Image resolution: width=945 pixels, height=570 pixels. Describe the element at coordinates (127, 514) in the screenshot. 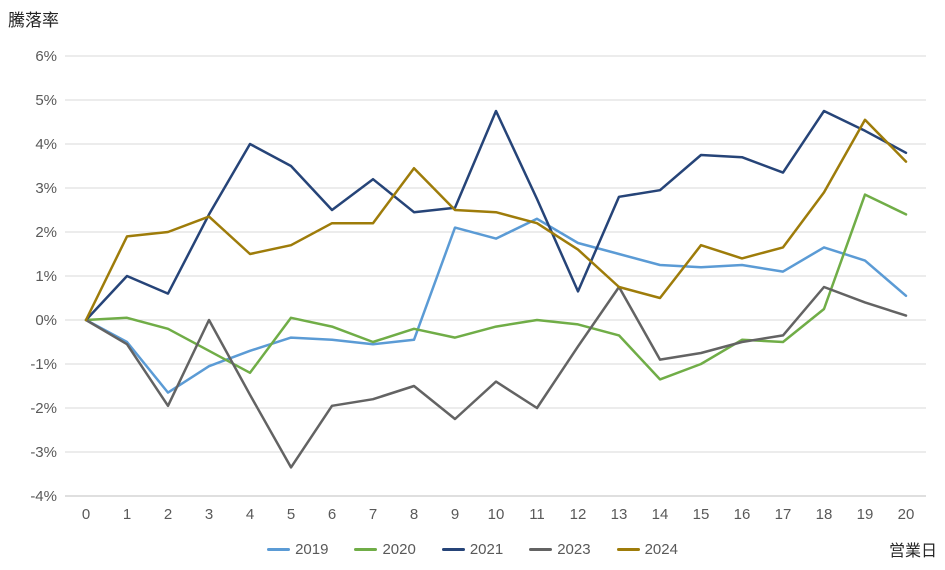

I see `x-tick-label: 1` at that location.